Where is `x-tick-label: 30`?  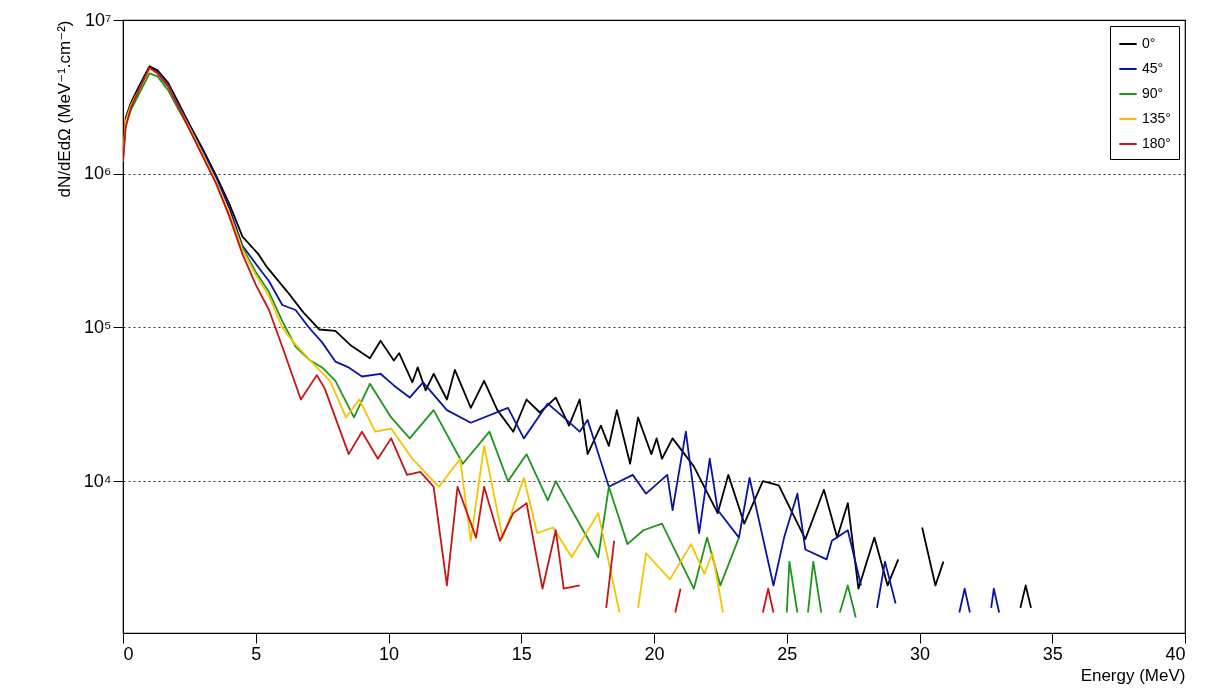
x-tick-label: 30 is located at coordinates (920, 653).